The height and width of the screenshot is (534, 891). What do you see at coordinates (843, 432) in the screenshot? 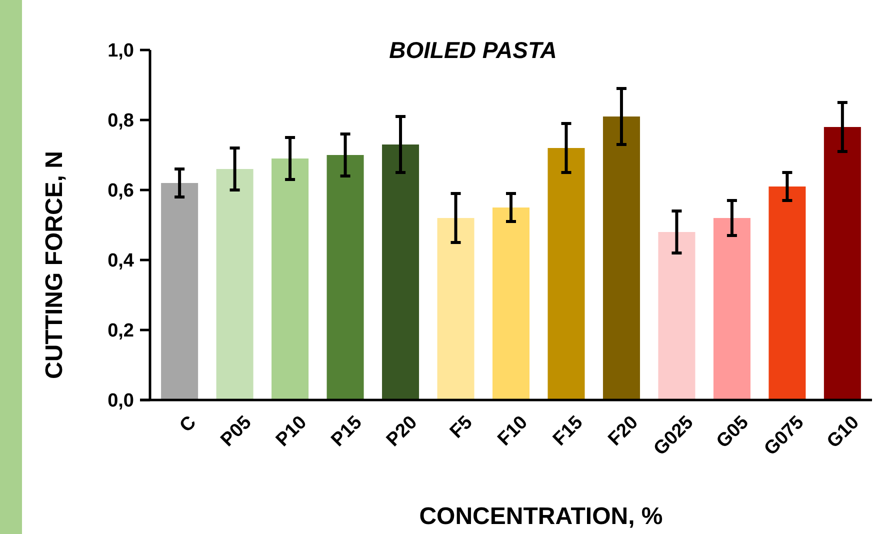
I see `x-tick-label: G10` at bounding box center [843, 432].